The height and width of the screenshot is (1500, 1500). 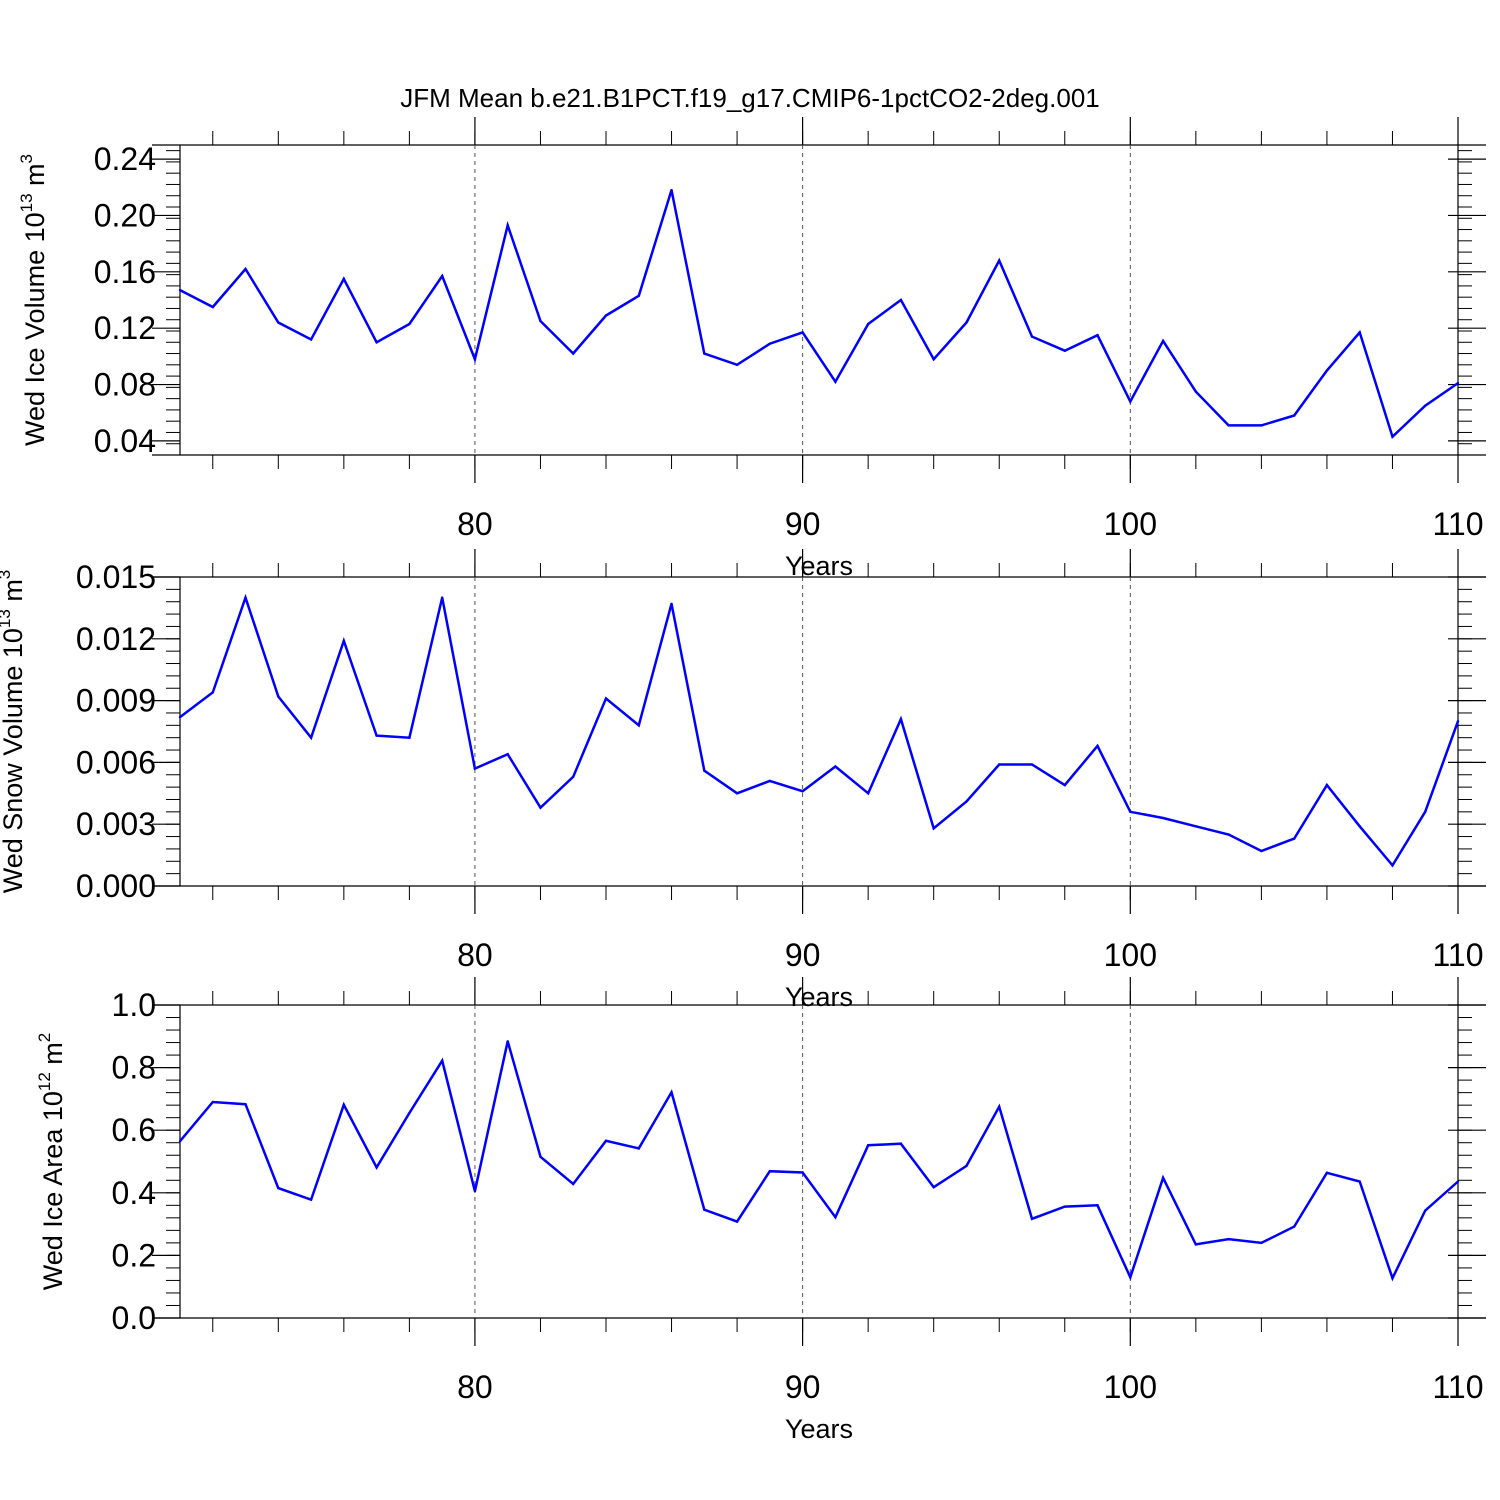 I want to click on x-tick-label: 110, so click(x=1457, y=955).